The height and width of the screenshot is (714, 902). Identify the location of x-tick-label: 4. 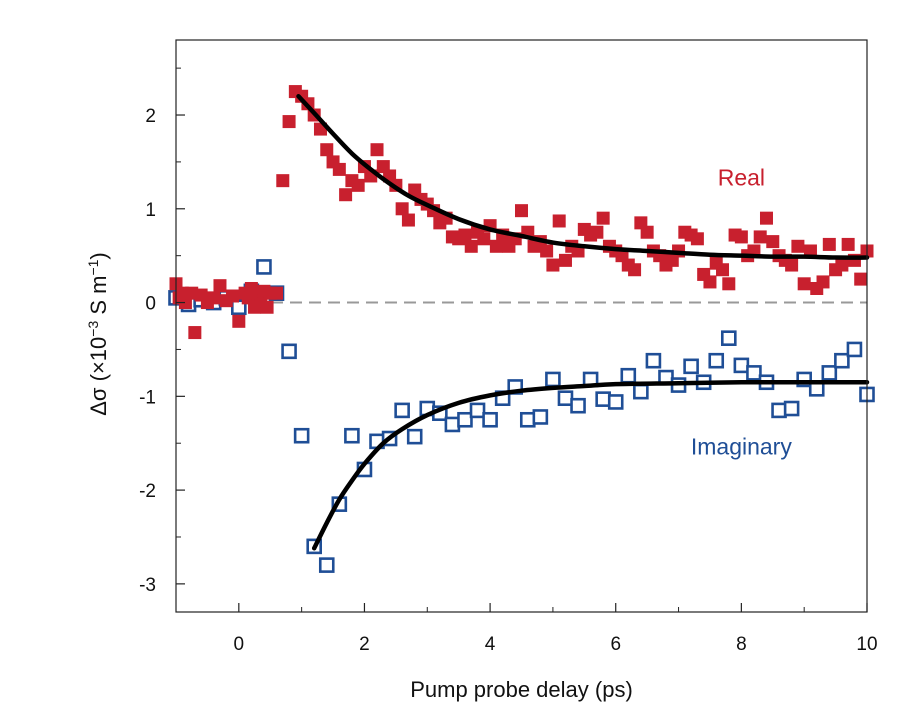
(490, 644).